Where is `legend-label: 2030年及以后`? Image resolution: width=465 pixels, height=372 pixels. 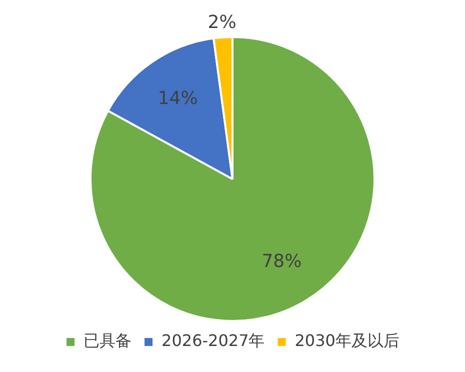 legend-label: 2030年及以后 is located at coordinates (347, 340).